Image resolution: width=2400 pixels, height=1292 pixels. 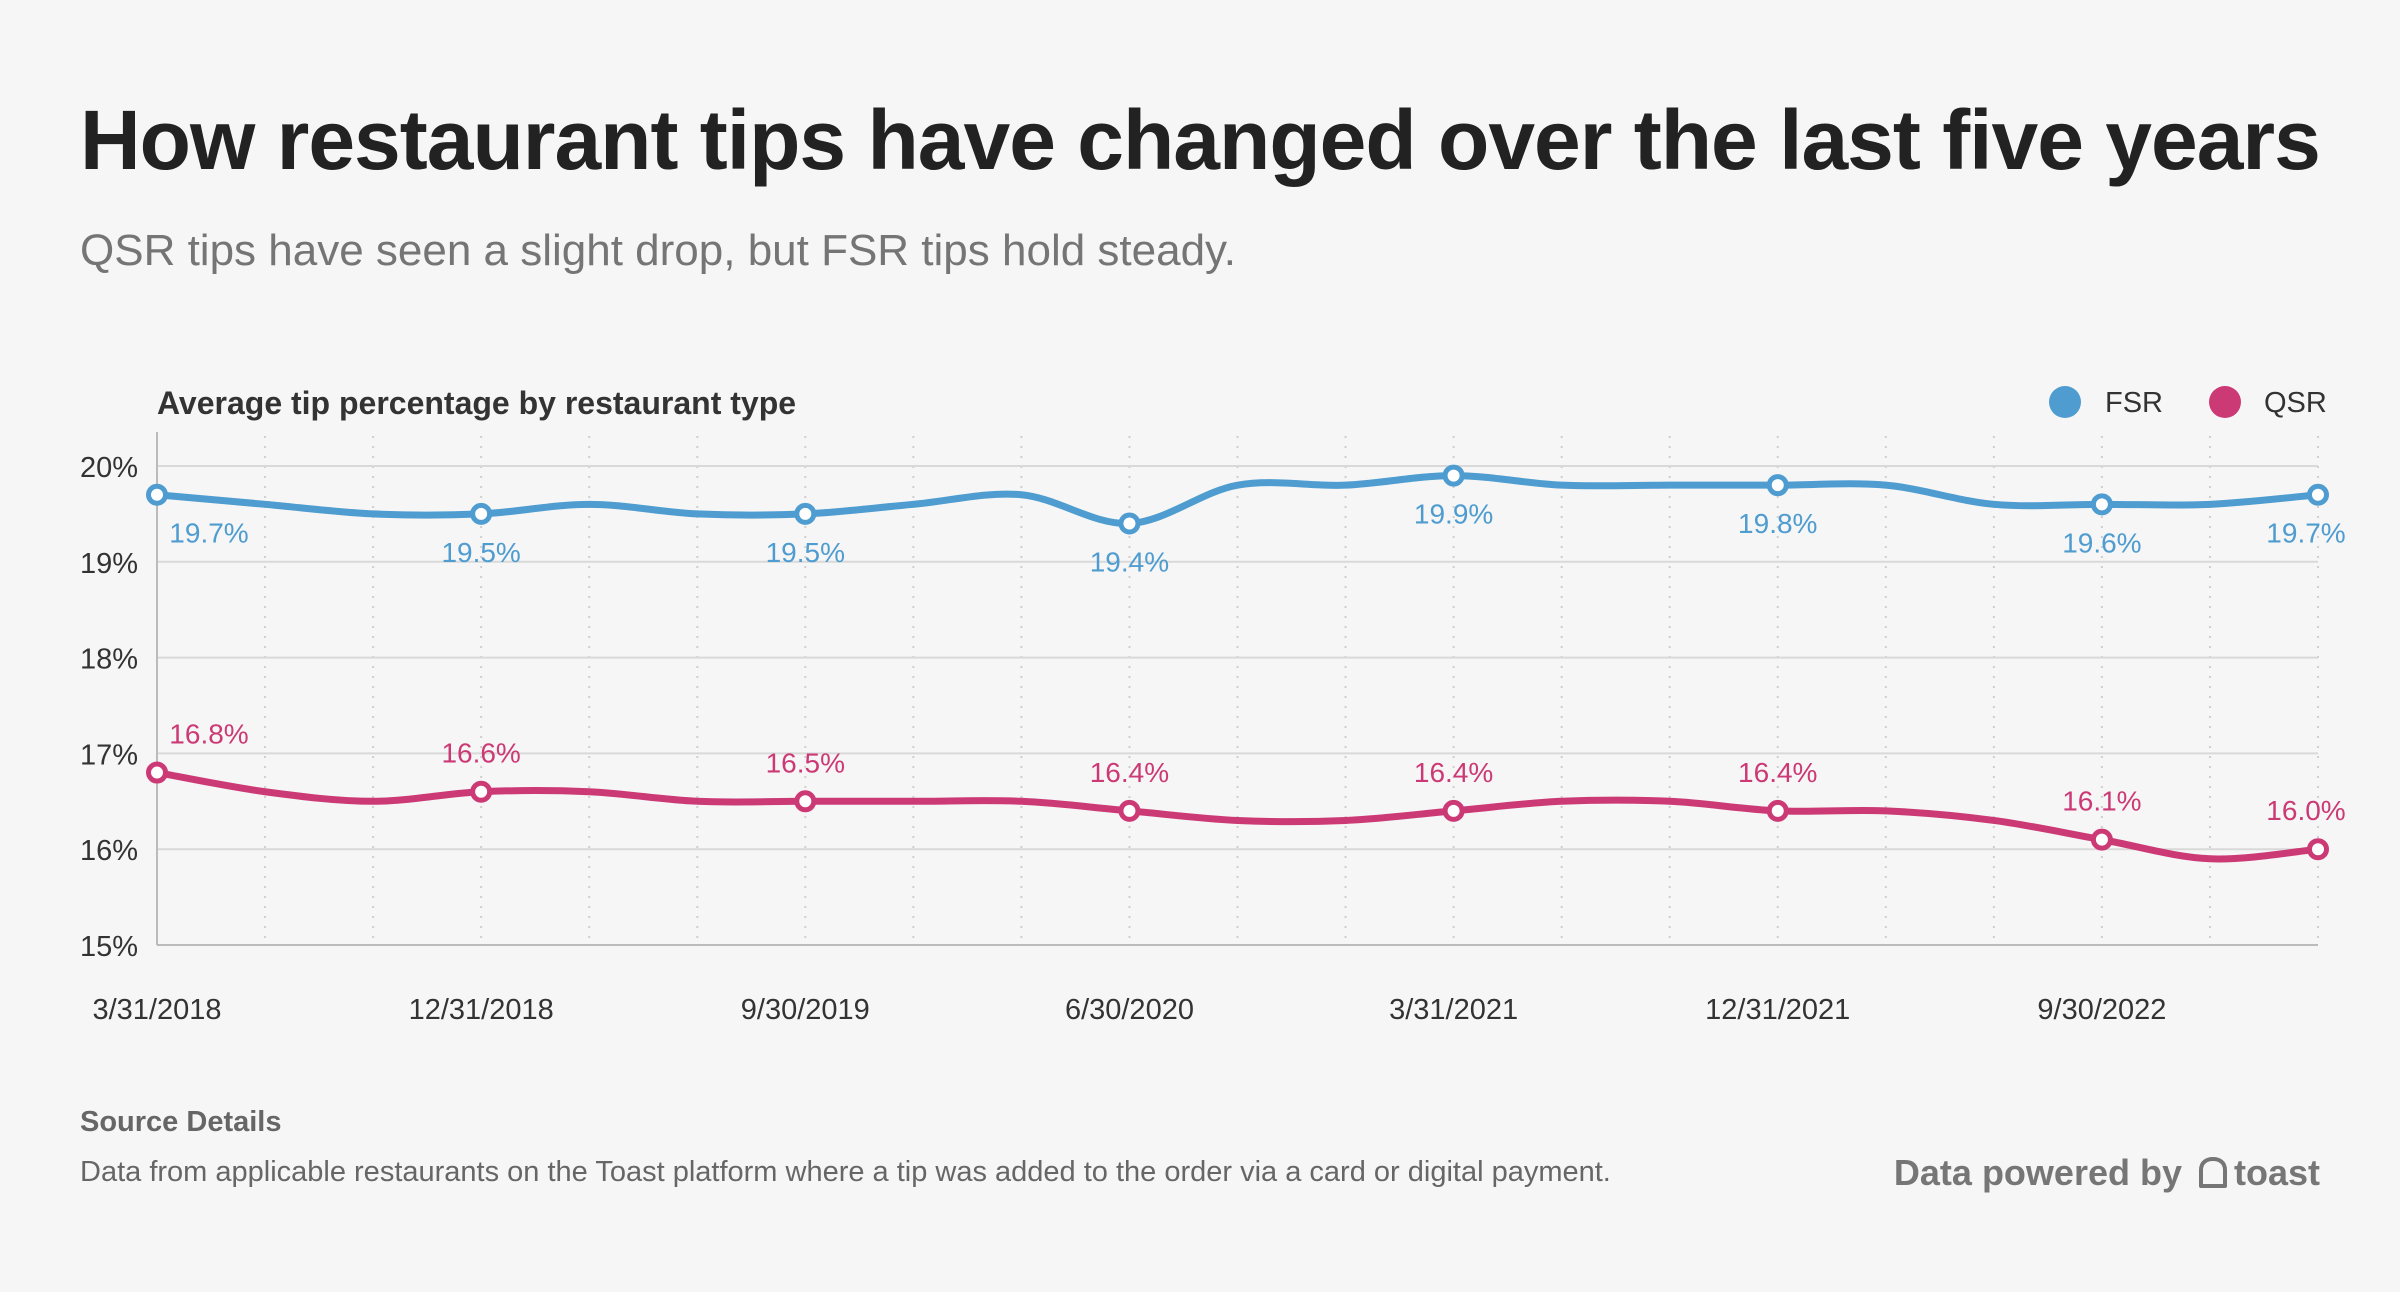 I want to click on x-tick-label: 9/30/2022, so click(x=2101, y=1010).